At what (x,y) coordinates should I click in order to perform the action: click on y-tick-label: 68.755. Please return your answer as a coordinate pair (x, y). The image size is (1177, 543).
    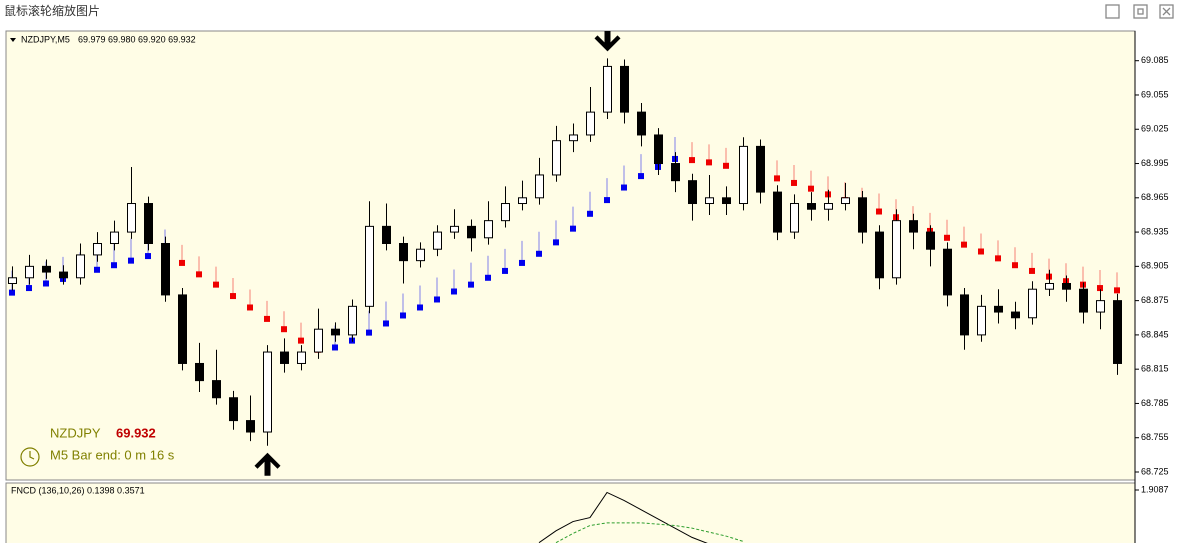
    Looking at the image, I should click on (1155, 437).